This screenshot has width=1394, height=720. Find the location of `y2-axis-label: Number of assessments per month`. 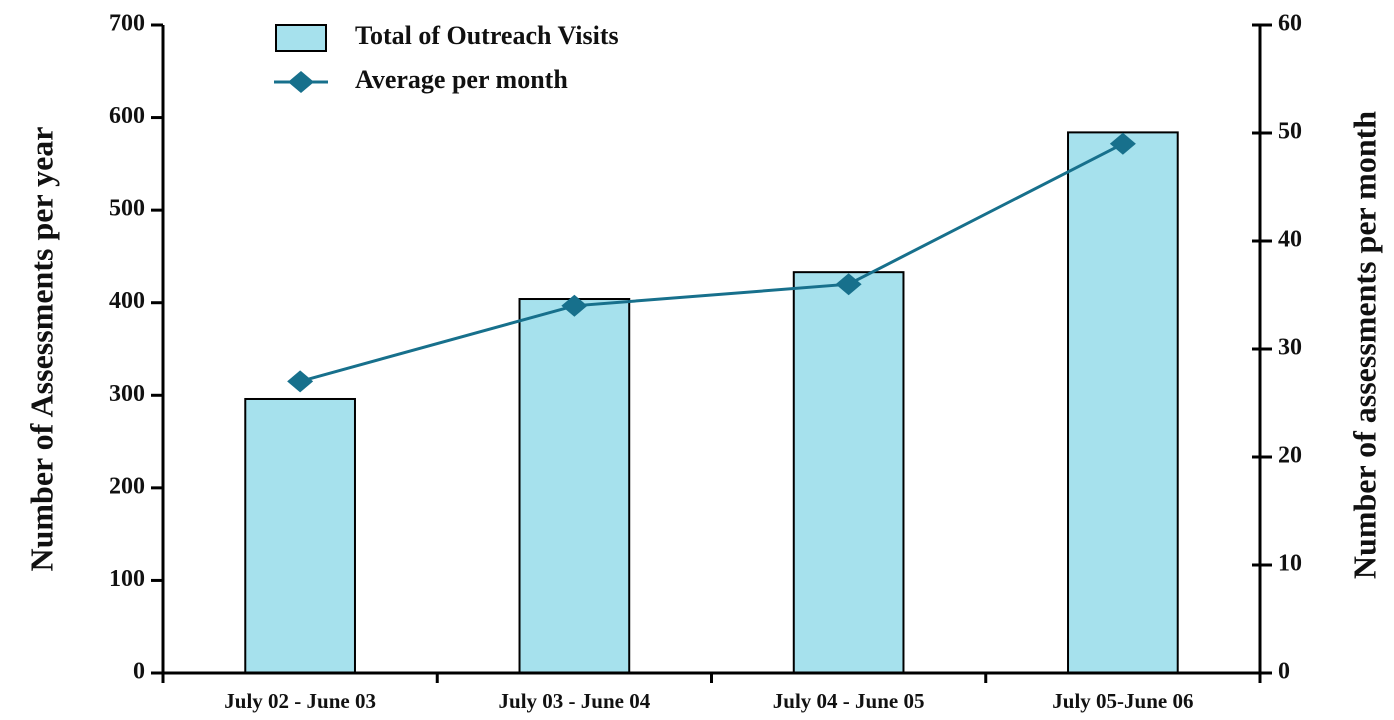

y2-axis-label: Number of assessments per month is located at coordinates (1364, 345).